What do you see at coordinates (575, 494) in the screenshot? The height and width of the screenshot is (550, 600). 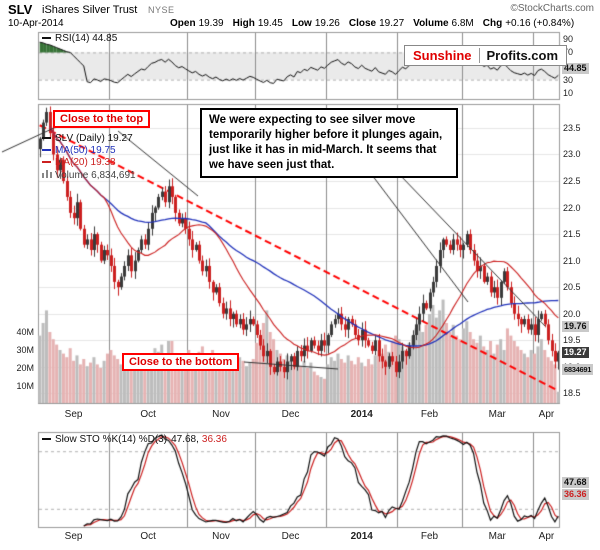 I see `sto-d-box: 36.36` at bounding box center [575, 494].